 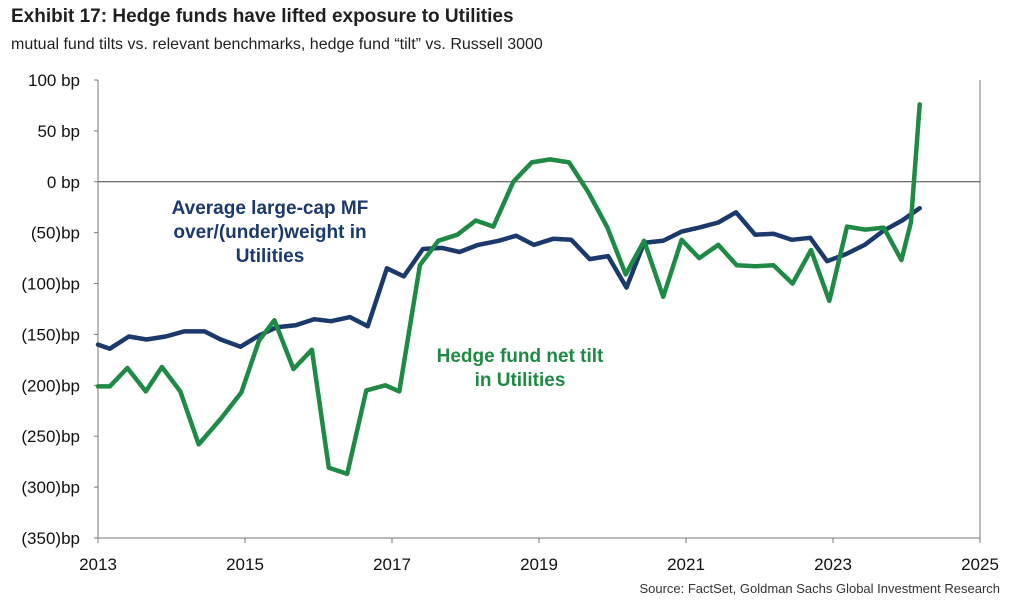 I want to click on mf-series-annotation: over/(under)weight in, so click(x=269, y=232).